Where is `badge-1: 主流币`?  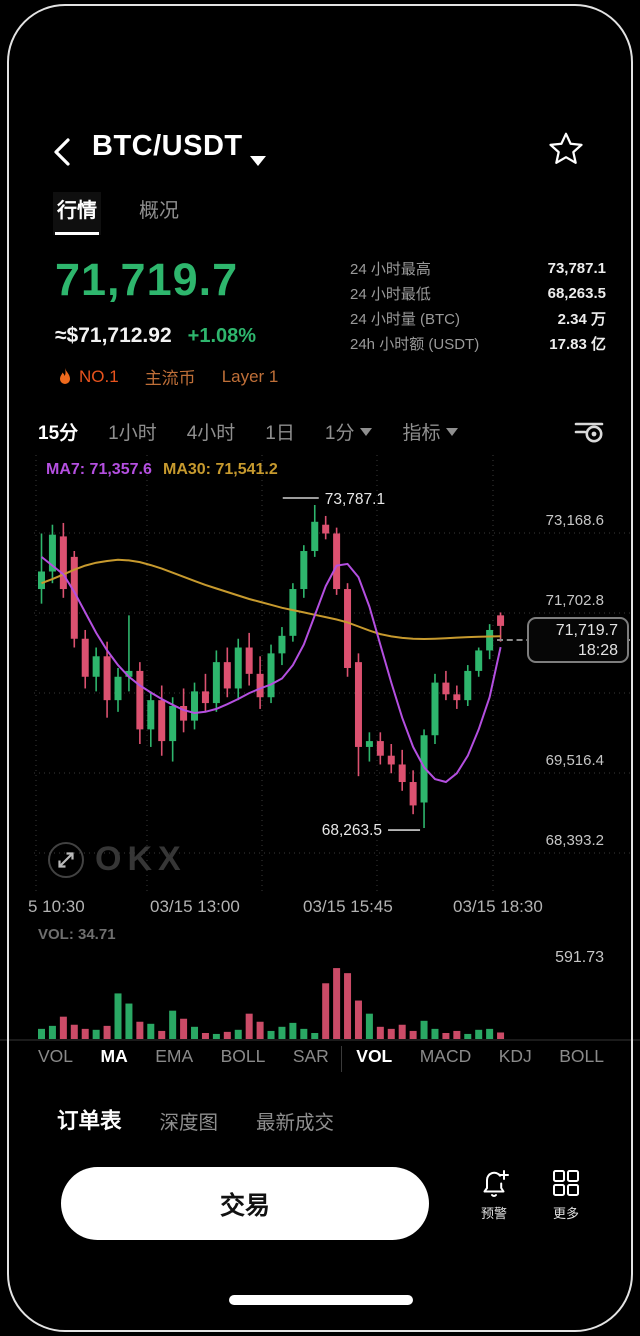 badge-1: 主流币 is located at coordinates (170, 376).